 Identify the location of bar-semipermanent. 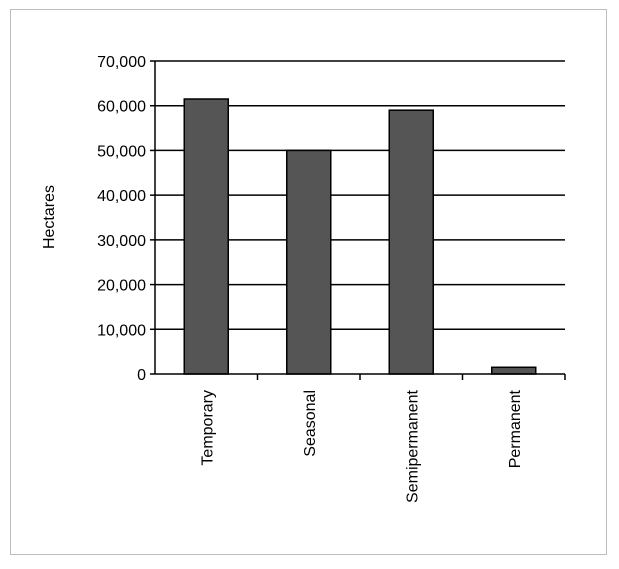
(411, 242).